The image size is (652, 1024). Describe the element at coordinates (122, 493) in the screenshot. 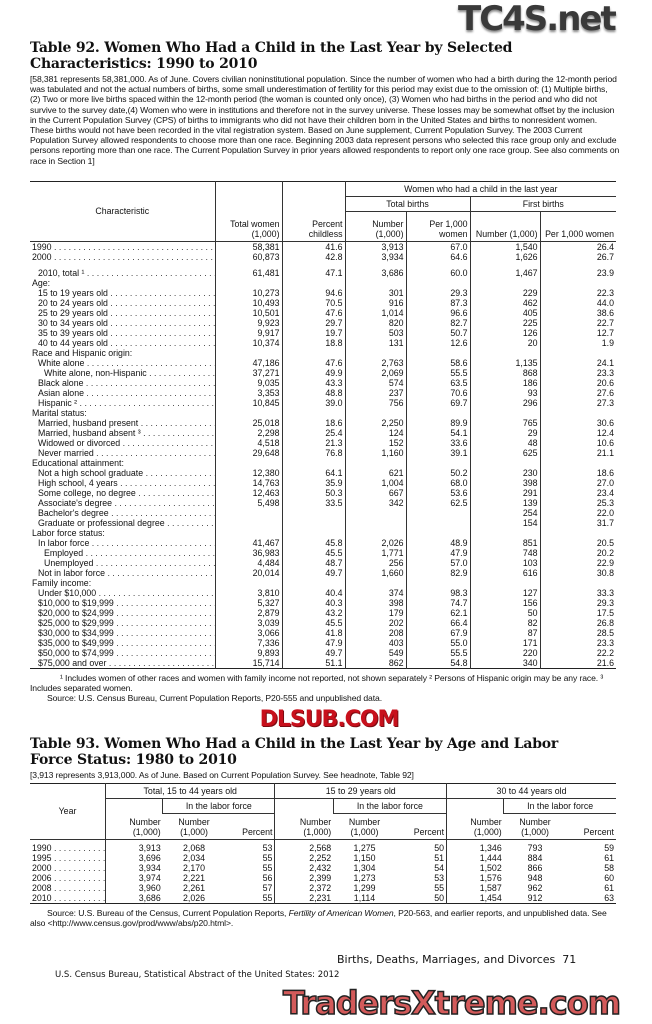

I see `row-label-cell: Some college, no degree` at that location.